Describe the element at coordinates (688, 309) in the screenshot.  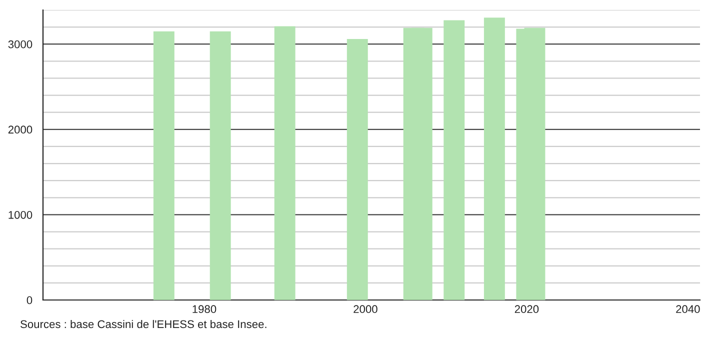
I see `x-tick-label: 2040` at that location.